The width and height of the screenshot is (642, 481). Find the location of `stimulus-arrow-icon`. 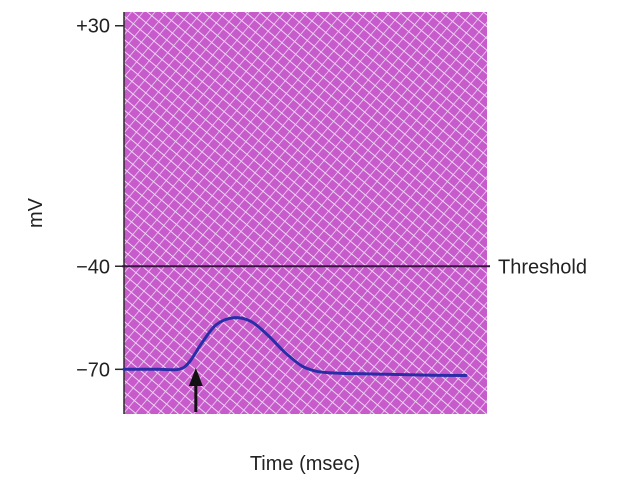

stimulus-arrow-icon is located at coordinates (195, 390).